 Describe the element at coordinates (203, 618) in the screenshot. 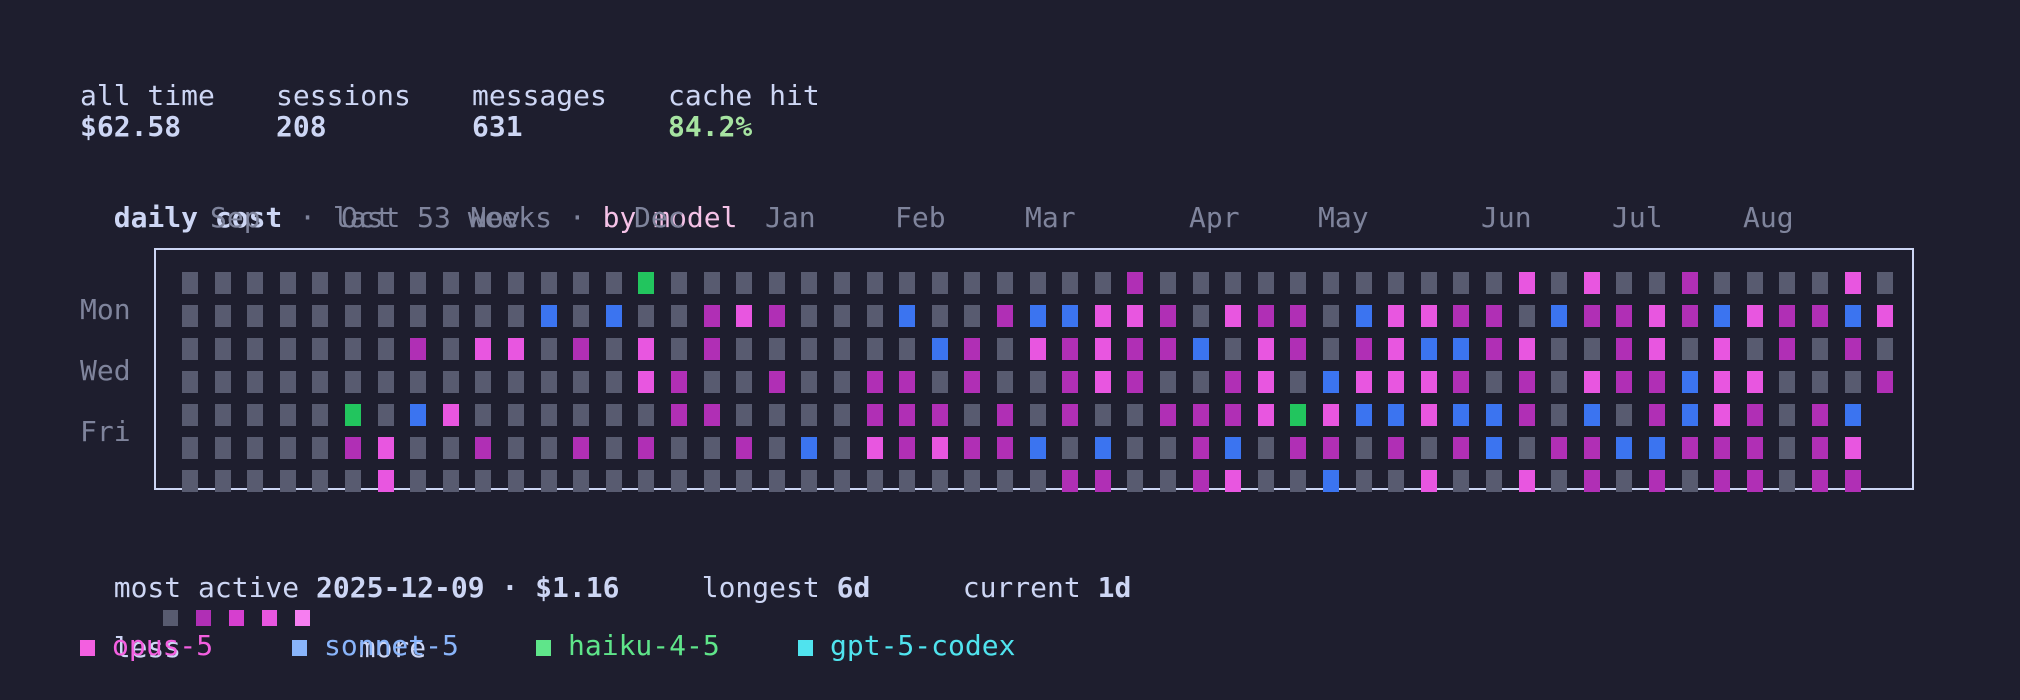

I see `legend-scale-swatch` at that location.